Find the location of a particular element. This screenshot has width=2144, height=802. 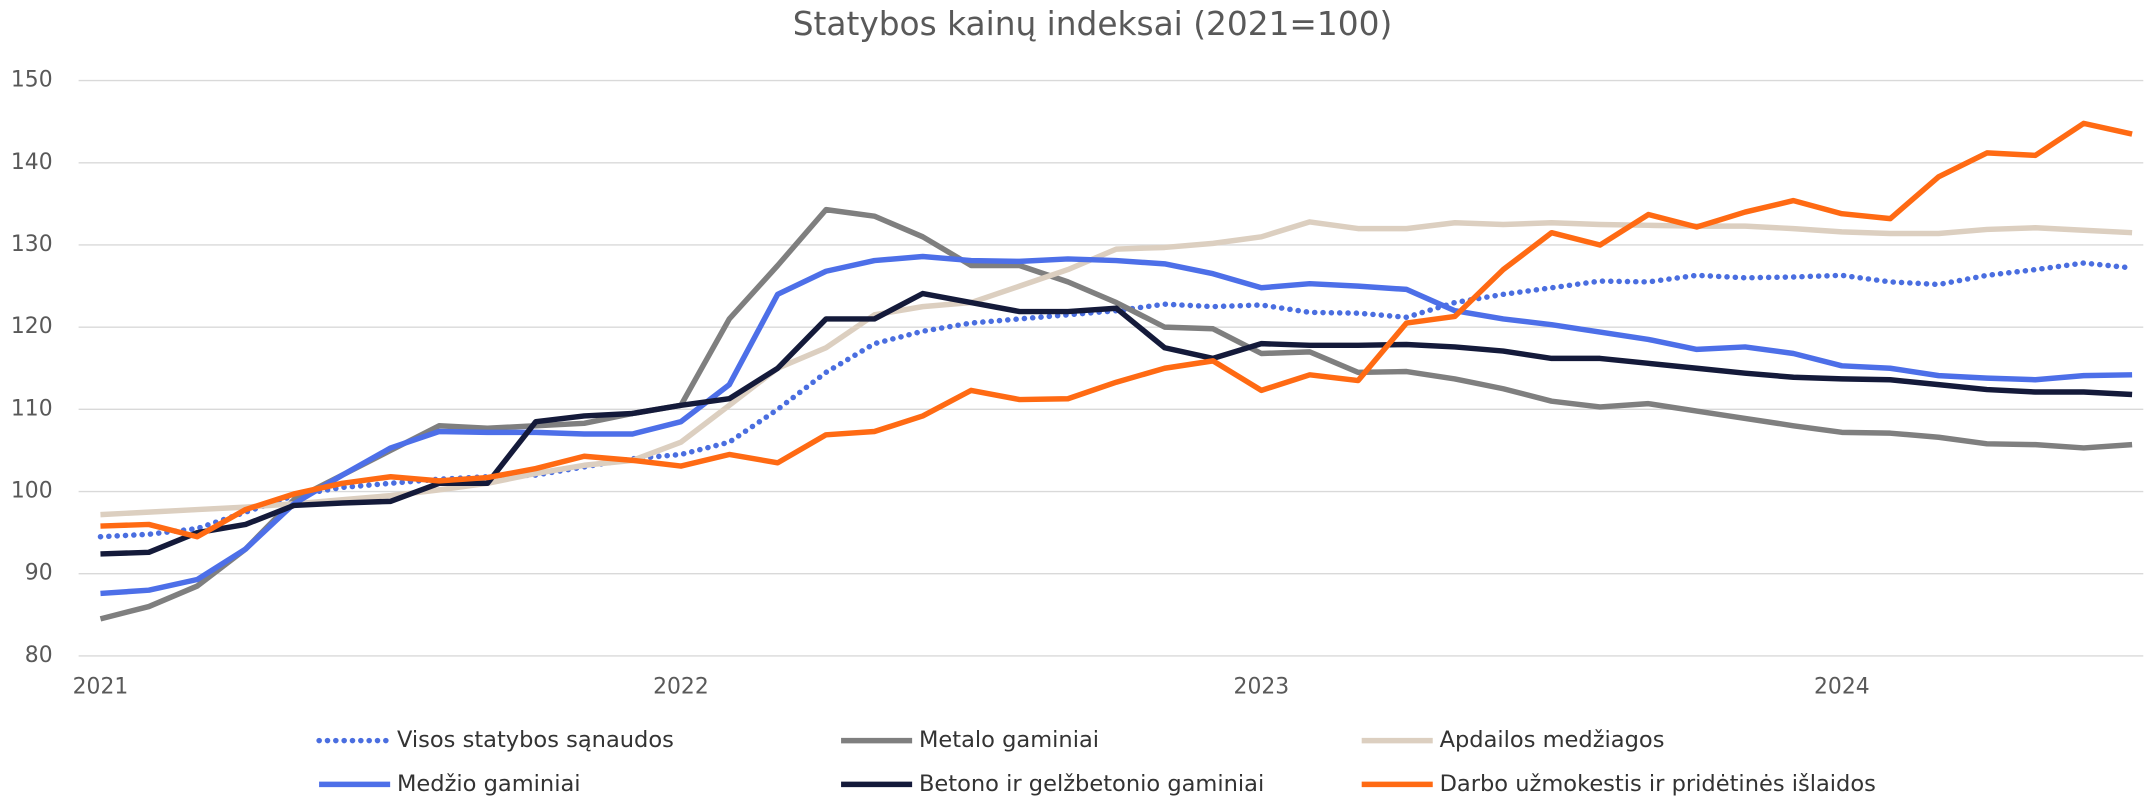

x-tick-label: 2023 is located at coordinates (1262, 686).